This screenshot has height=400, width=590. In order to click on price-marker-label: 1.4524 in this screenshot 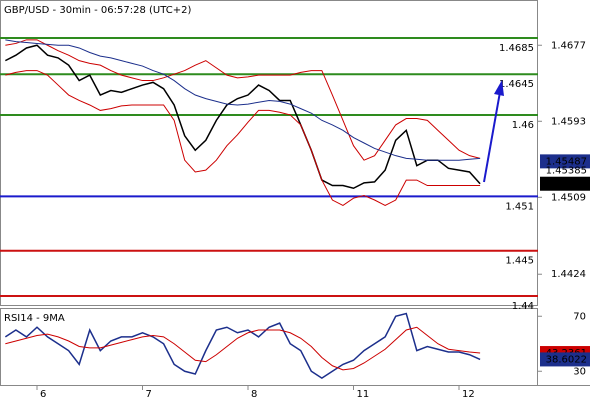, I will do `click(569, 184)`.